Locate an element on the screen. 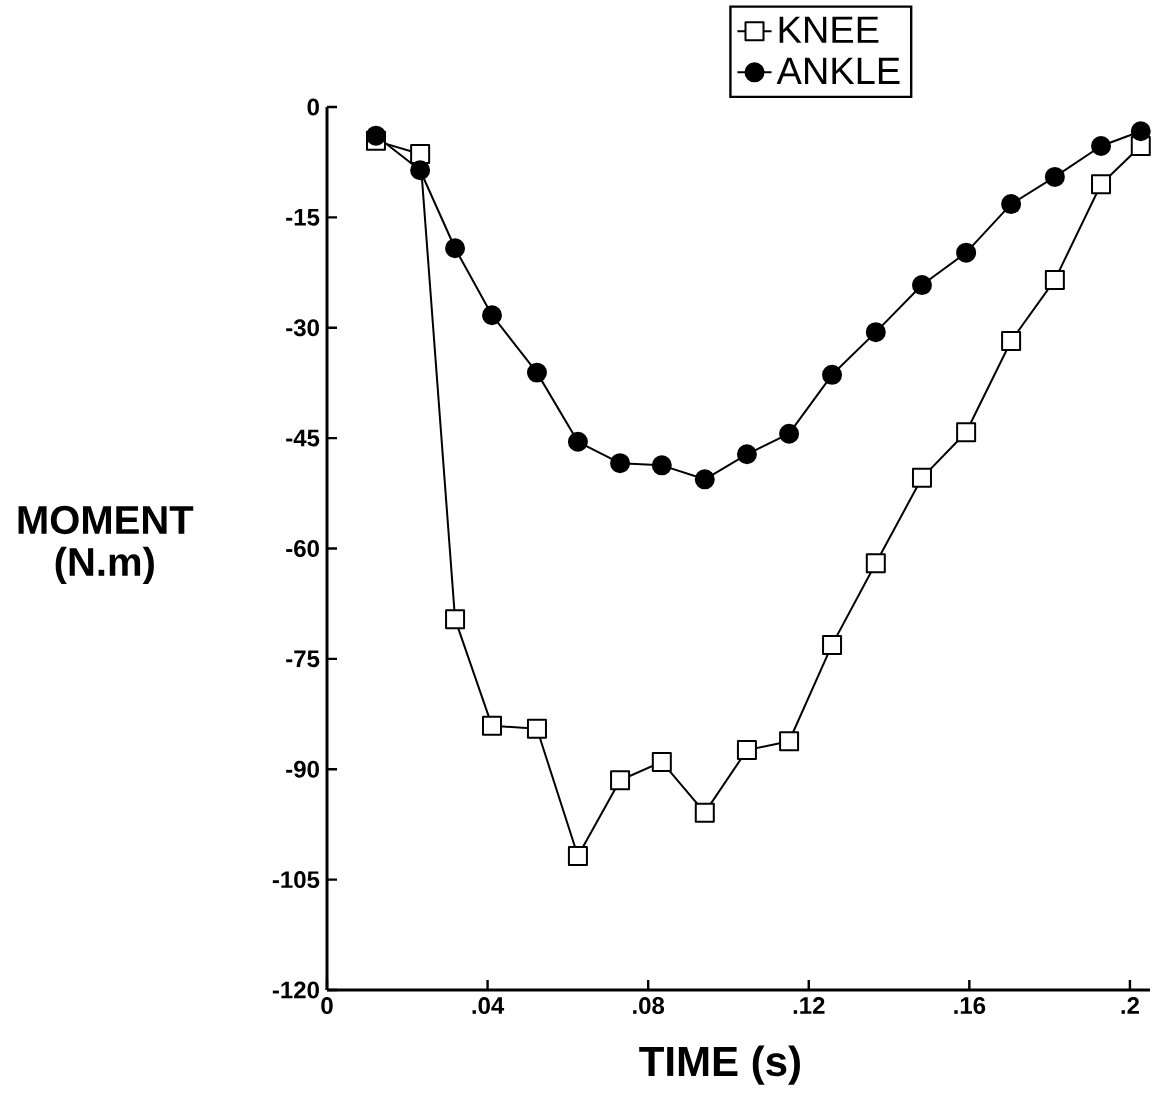 This screenshot has height=1113, width=1153. x-tick-label: .08 is located at coordinates (649, 1006).